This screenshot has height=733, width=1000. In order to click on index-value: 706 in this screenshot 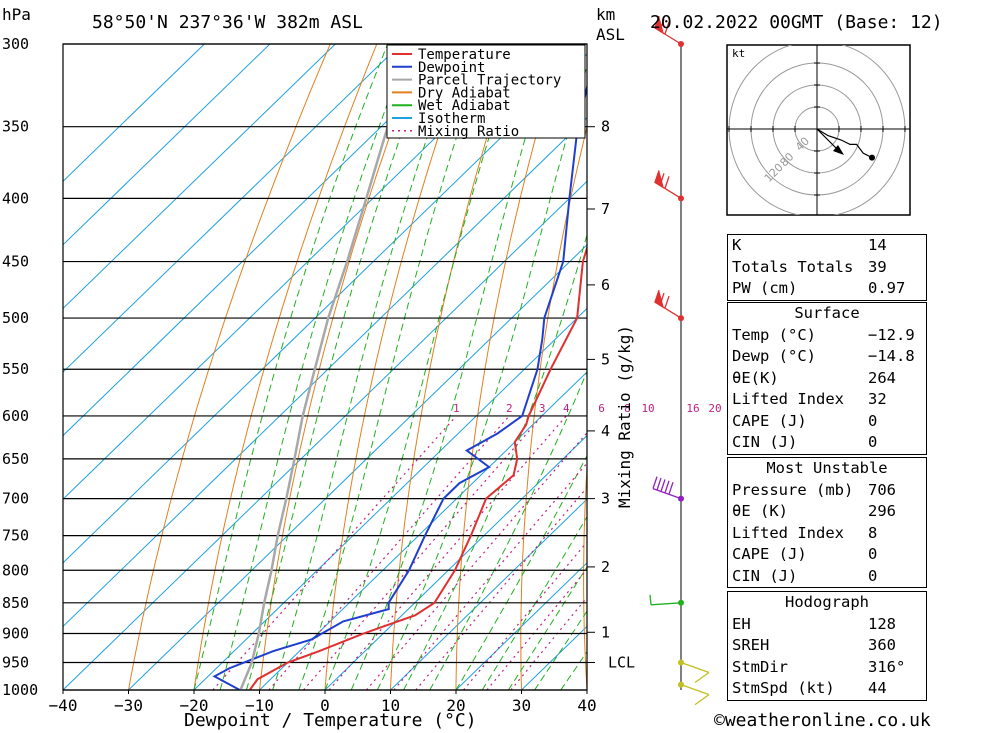, I will do `click(882, 489)`.